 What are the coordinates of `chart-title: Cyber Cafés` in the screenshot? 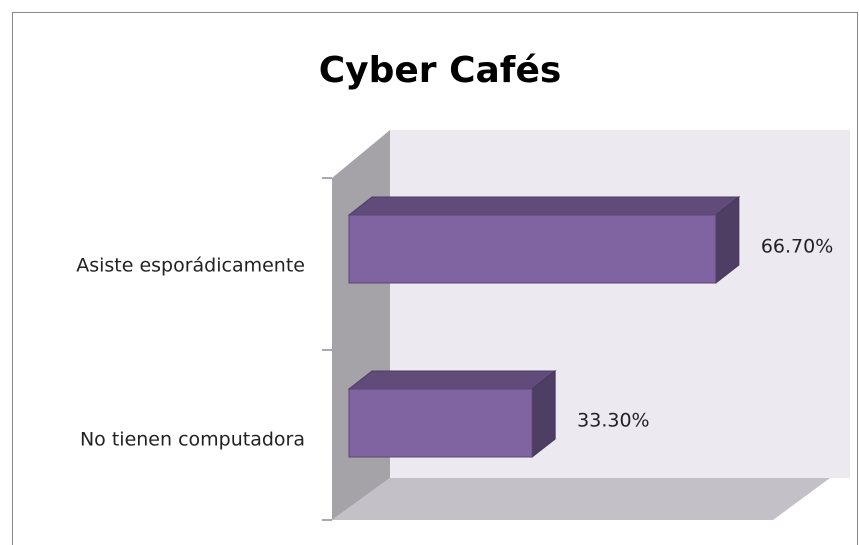 It's located at (440, 70).